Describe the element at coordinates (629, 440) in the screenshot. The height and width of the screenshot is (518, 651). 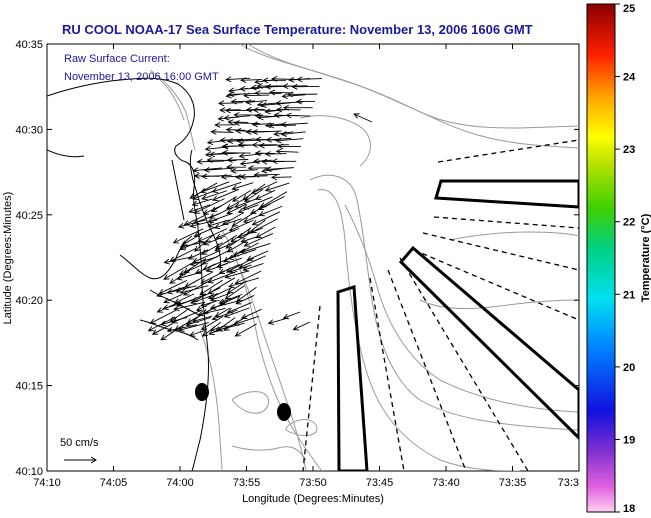
I see `colorbar-tick-label: 19` at that location.